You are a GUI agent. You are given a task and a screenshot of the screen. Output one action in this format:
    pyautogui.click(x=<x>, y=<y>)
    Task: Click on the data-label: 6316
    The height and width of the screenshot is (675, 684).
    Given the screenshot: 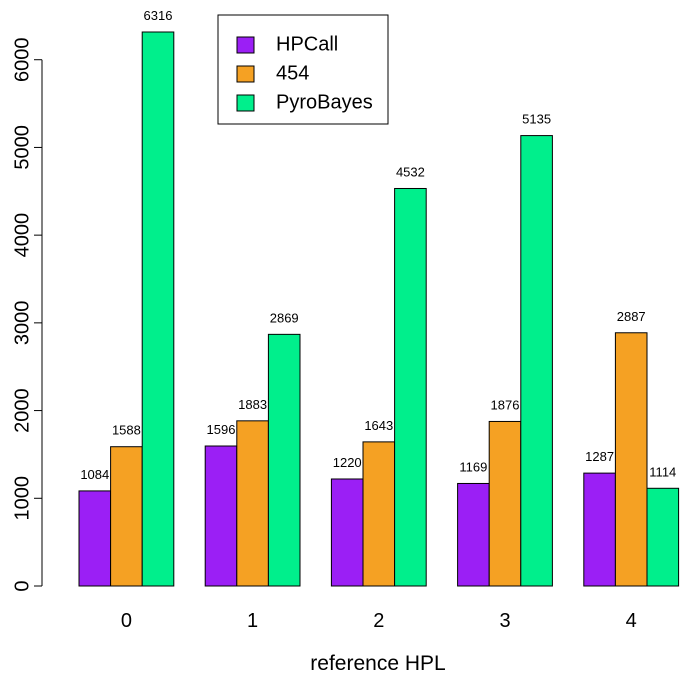 What is the action you would take?
    pyautogui.click(x=158, y=15)
    